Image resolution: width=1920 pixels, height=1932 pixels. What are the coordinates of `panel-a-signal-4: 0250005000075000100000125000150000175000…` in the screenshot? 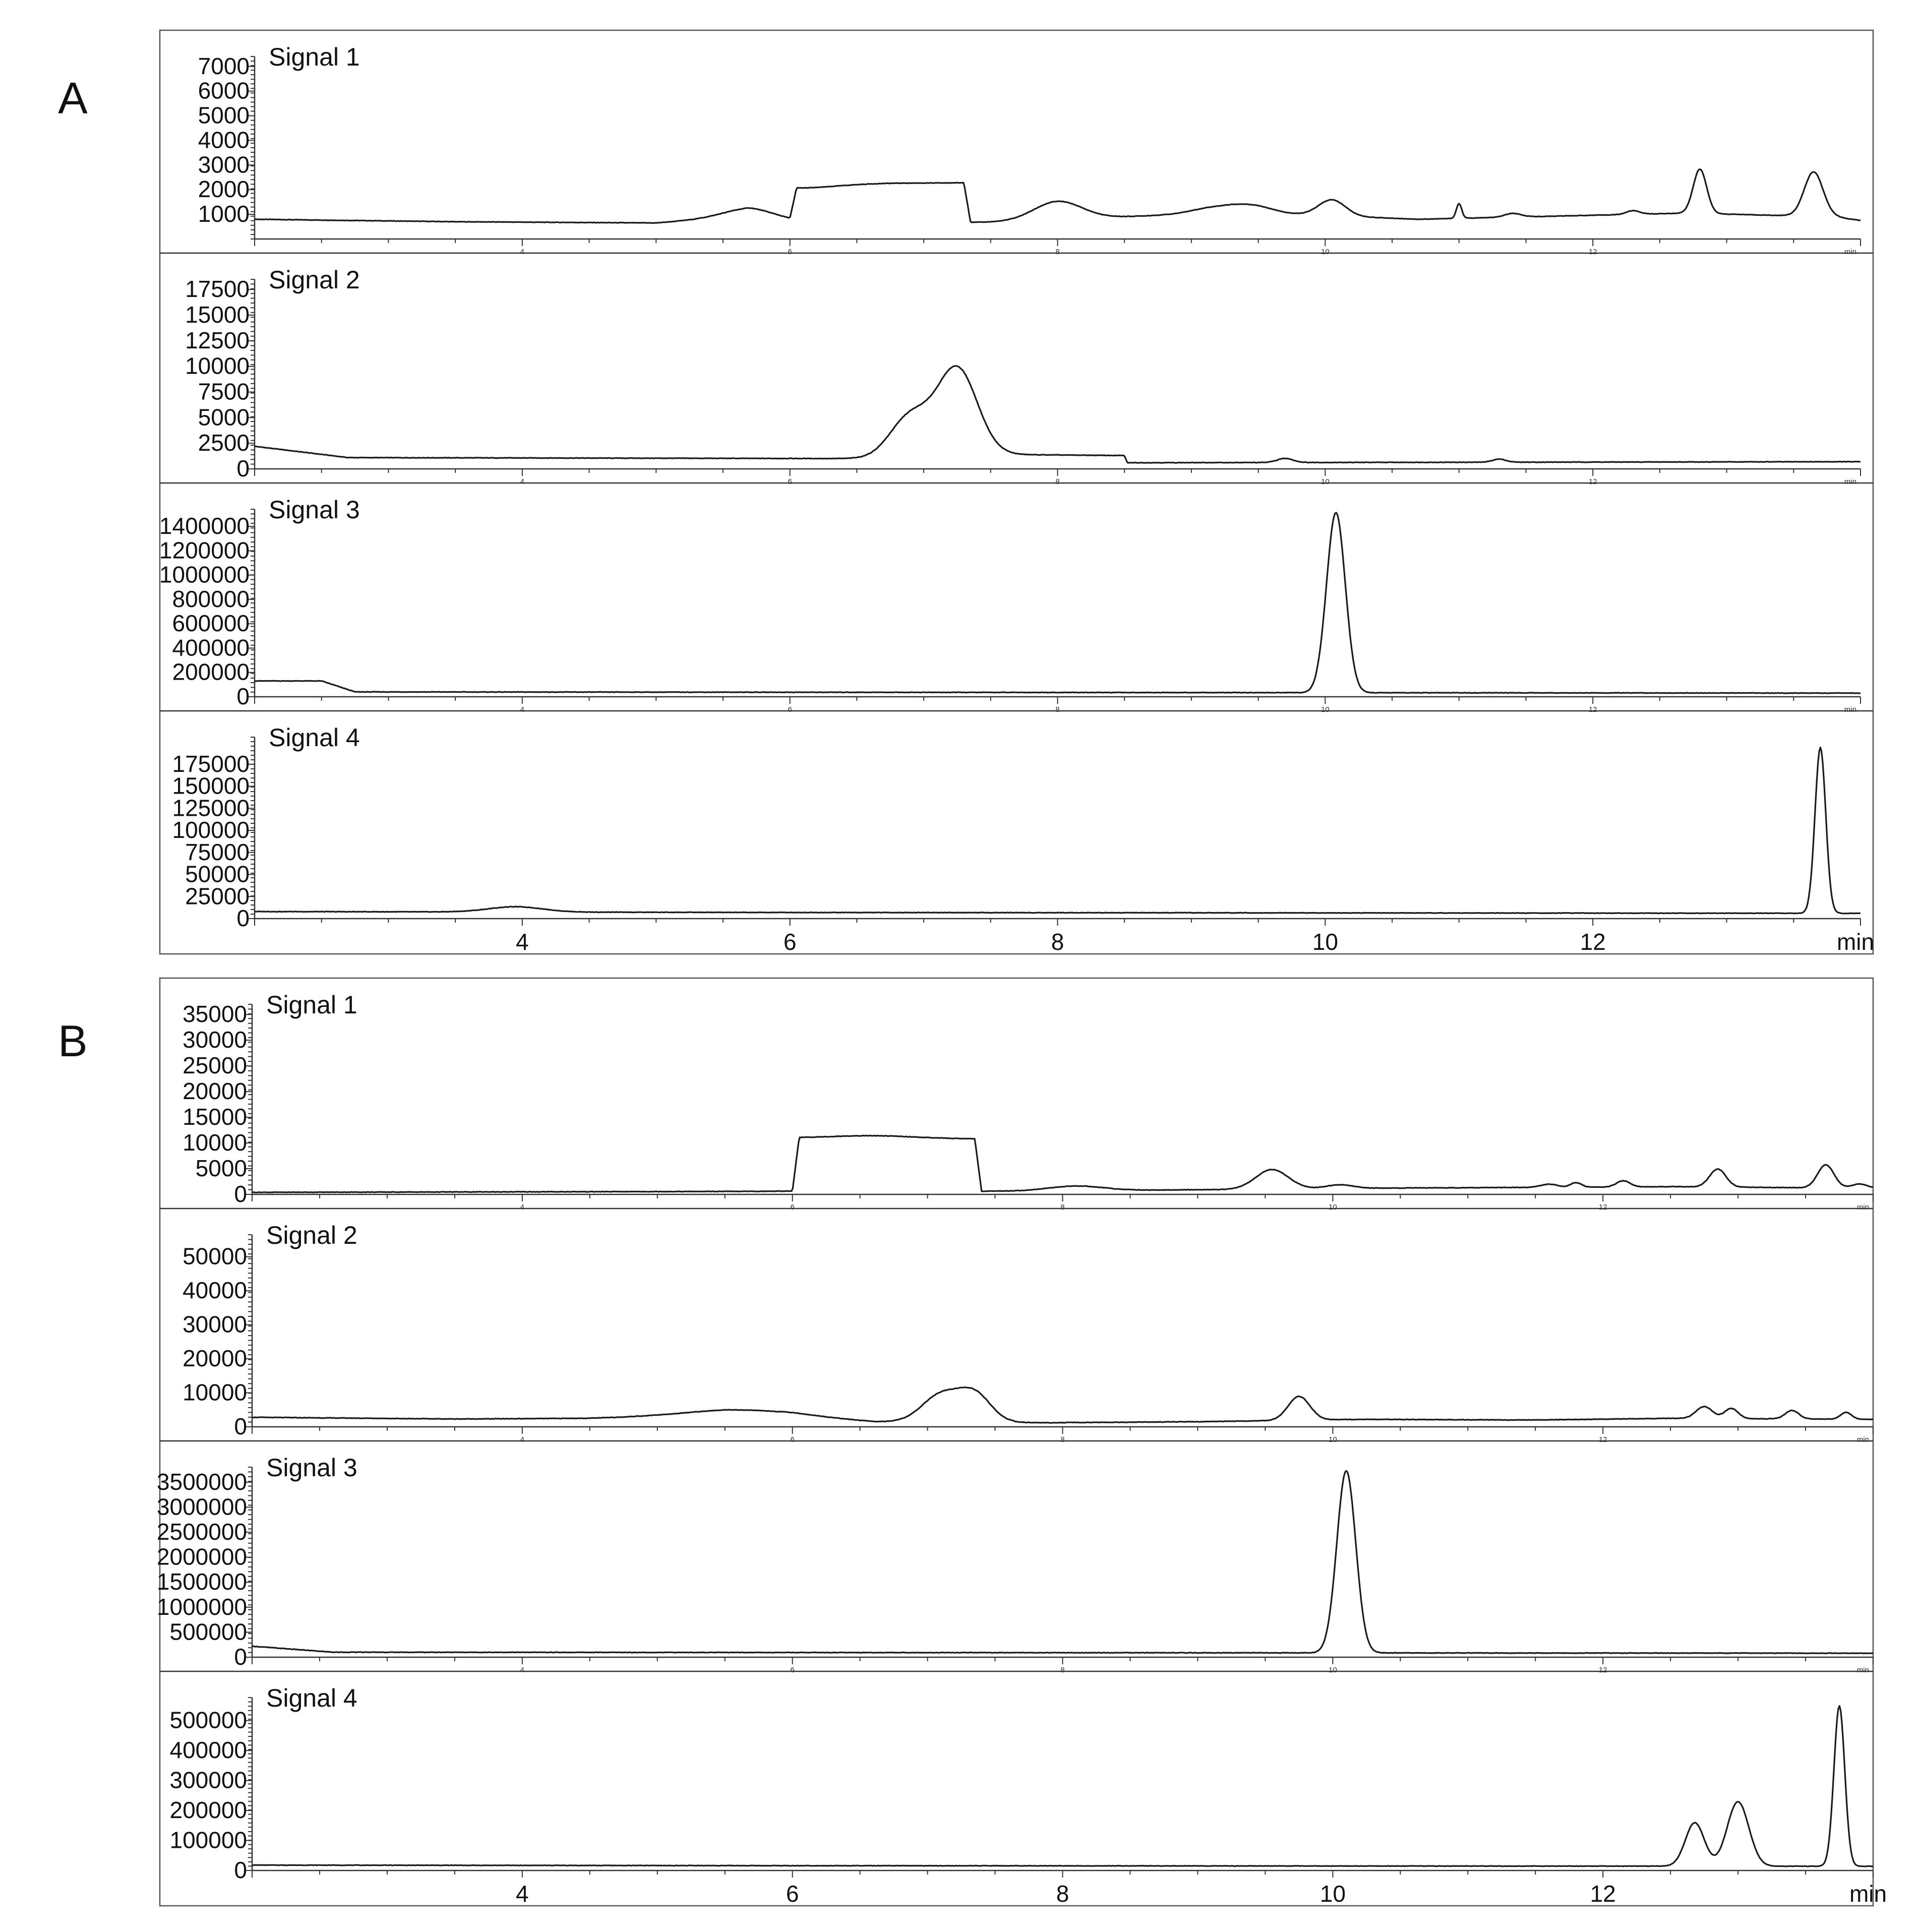 It's located at (1017, 832).